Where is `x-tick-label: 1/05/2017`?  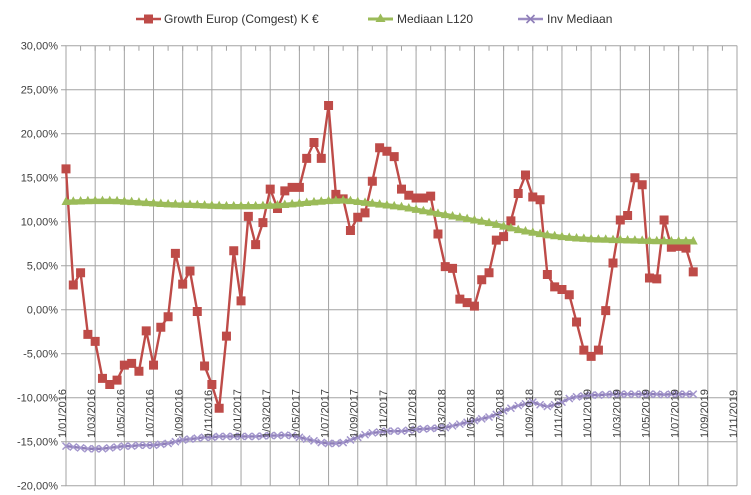 x-tick-label: 1/05/2017 is located at coordinates (296, 413).